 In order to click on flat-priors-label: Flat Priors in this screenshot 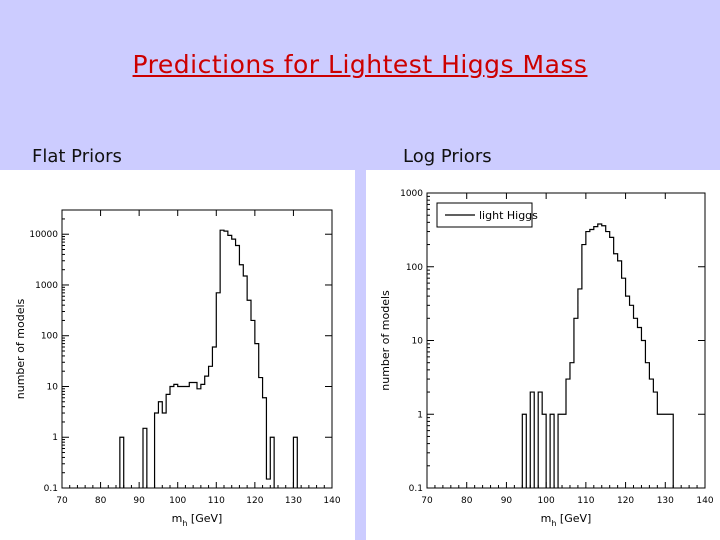, I will do `click(77, 156)`.